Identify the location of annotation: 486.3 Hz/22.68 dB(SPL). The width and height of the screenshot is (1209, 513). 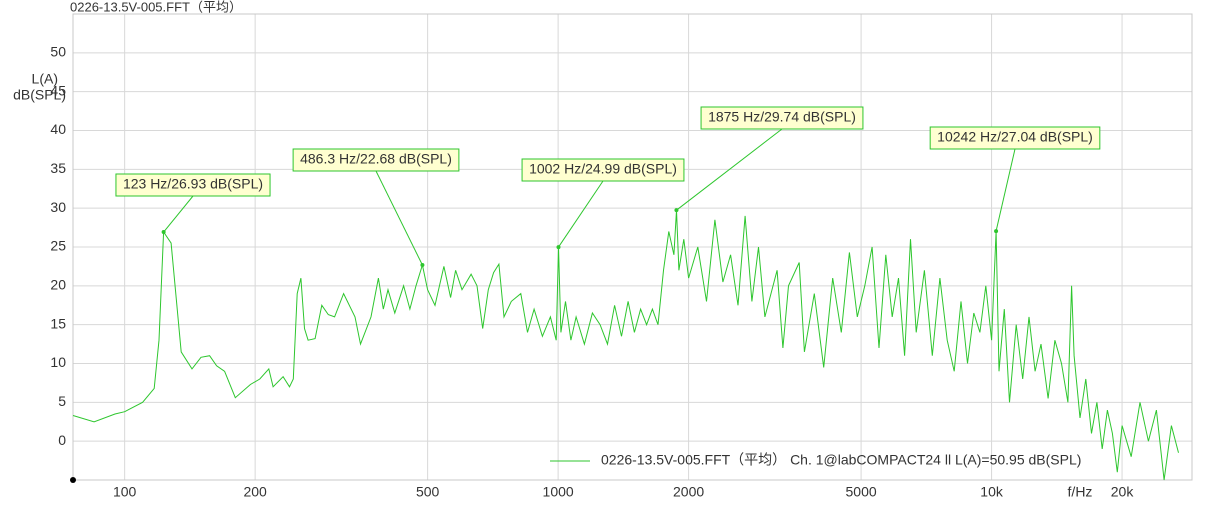
(376, 160).